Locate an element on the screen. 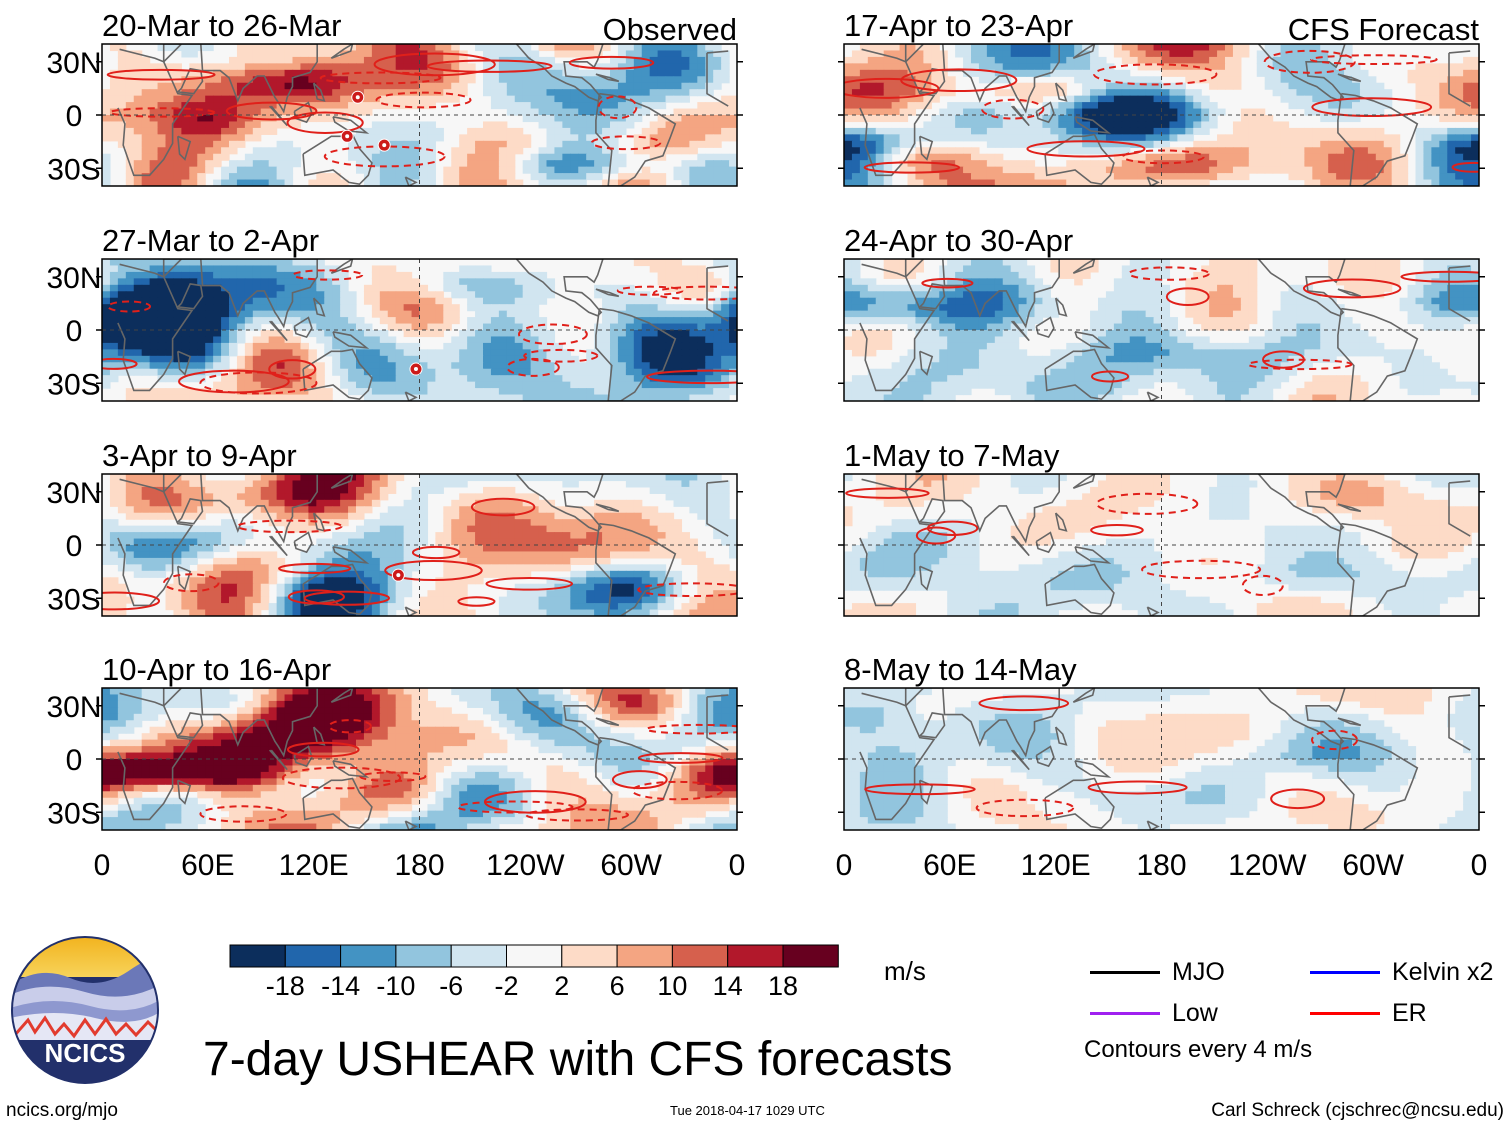 The height and width of the screenshot is (1127, 1510). panel-8-may-to-14-may: 8-May to 14-May 0 60E 120E 180 120W 60W 0 is located at coordinates (1162, 767).